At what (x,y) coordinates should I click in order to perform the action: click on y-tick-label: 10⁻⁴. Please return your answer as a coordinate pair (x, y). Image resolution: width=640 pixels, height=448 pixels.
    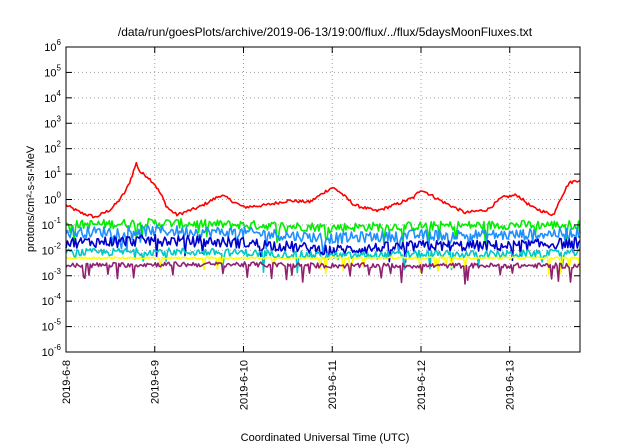
    Looking at the image, I should click on (52, 300).